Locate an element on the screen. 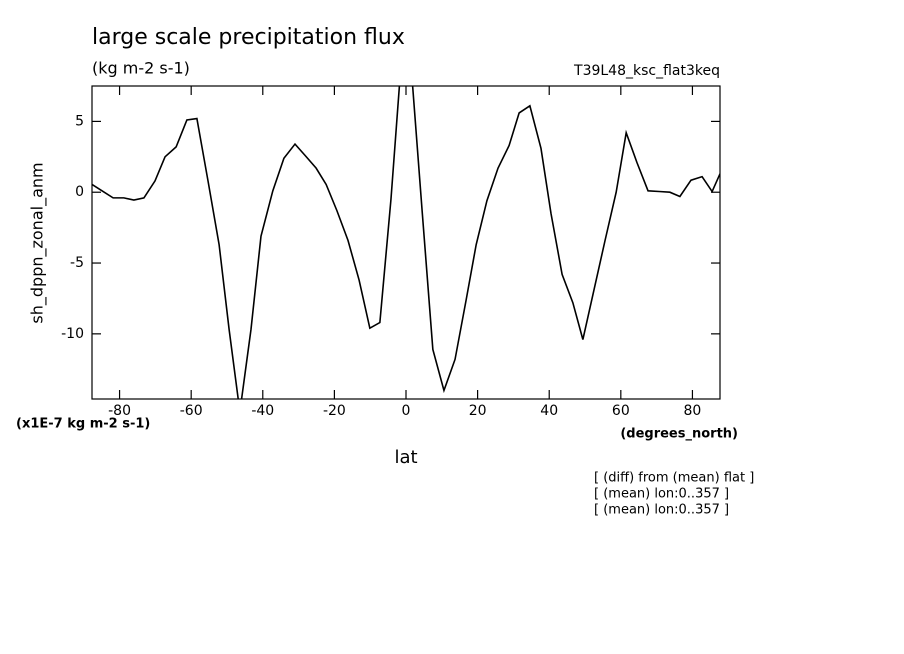 The image size is (904, 654). y-tick-label: 5 is located at coordinates (79, 121).